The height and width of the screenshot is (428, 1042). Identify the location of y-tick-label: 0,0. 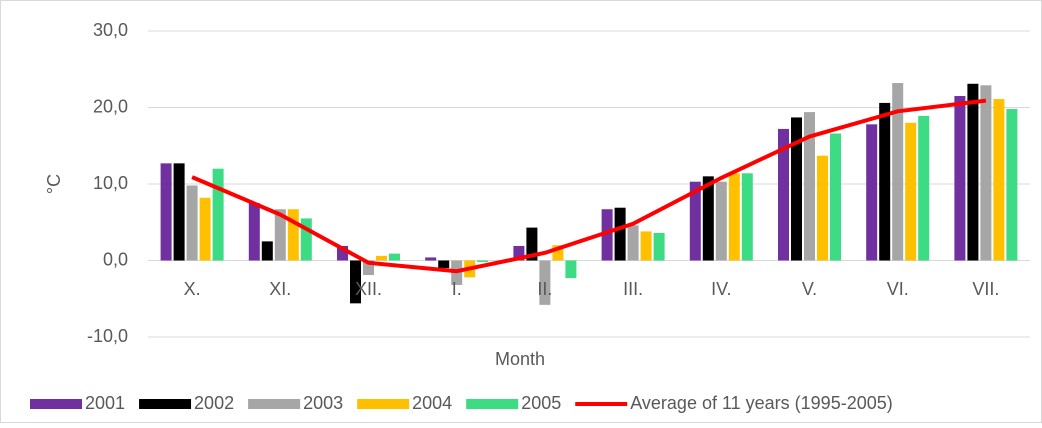
(115, 259).